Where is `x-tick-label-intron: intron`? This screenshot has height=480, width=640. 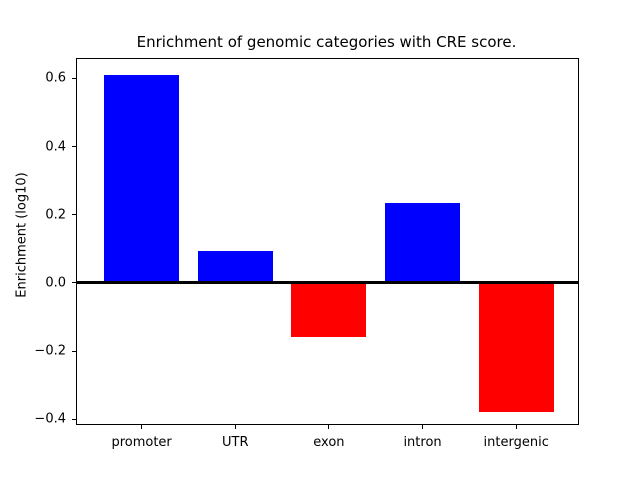 x-tick-label-intron: intron is located at coordinates (422, 442).